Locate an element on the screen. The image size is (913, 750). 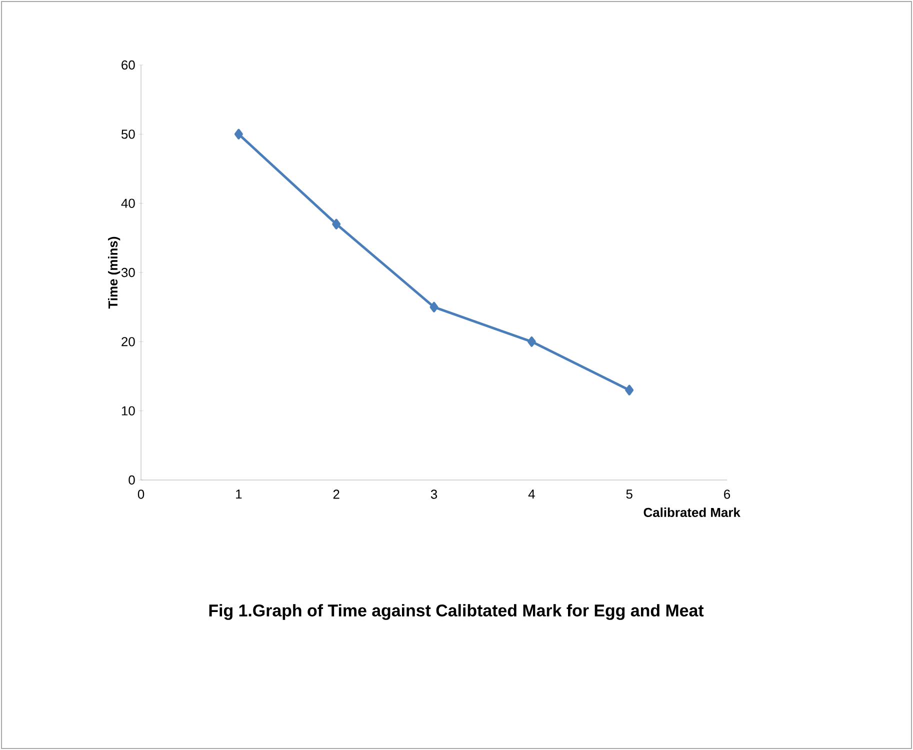
x-tick-label: 6 is located at coordinates (727, 494).